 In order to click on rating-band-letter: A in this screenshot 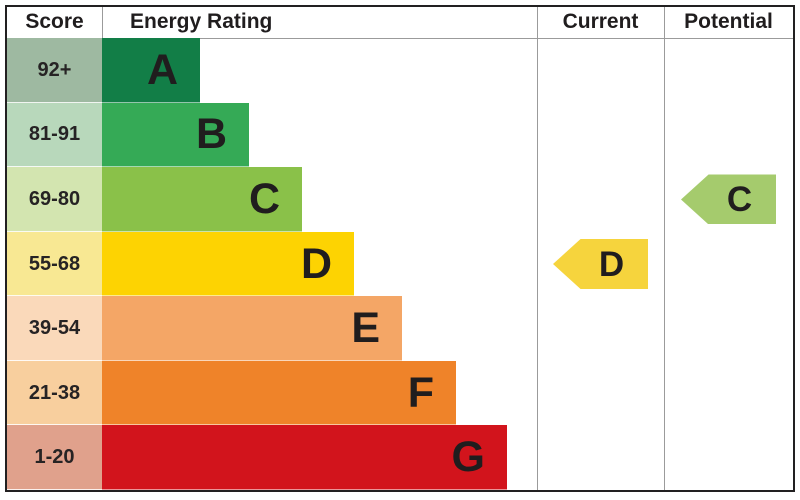, I will do `click(162, 69)`.